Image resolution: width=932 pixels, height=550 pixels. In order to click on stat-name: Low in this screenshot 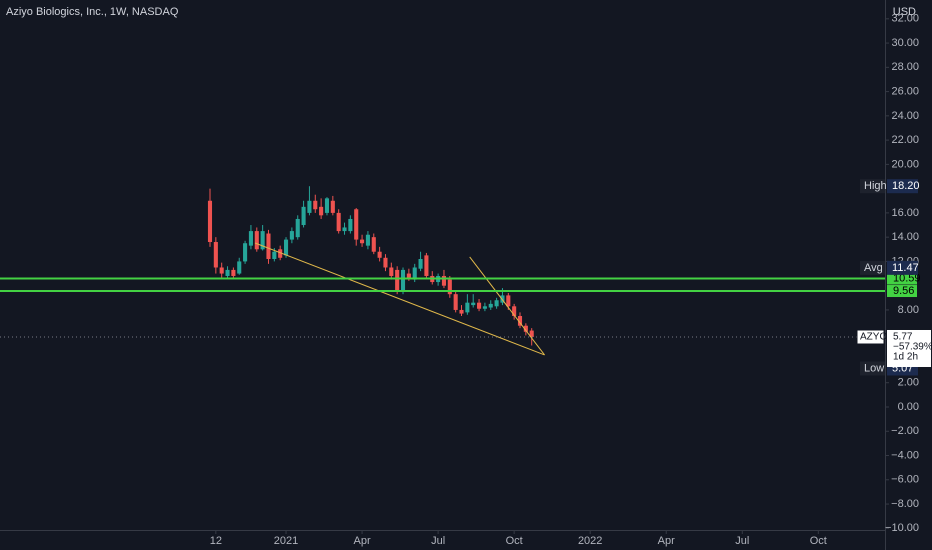, I will do `click(874, 368)`.